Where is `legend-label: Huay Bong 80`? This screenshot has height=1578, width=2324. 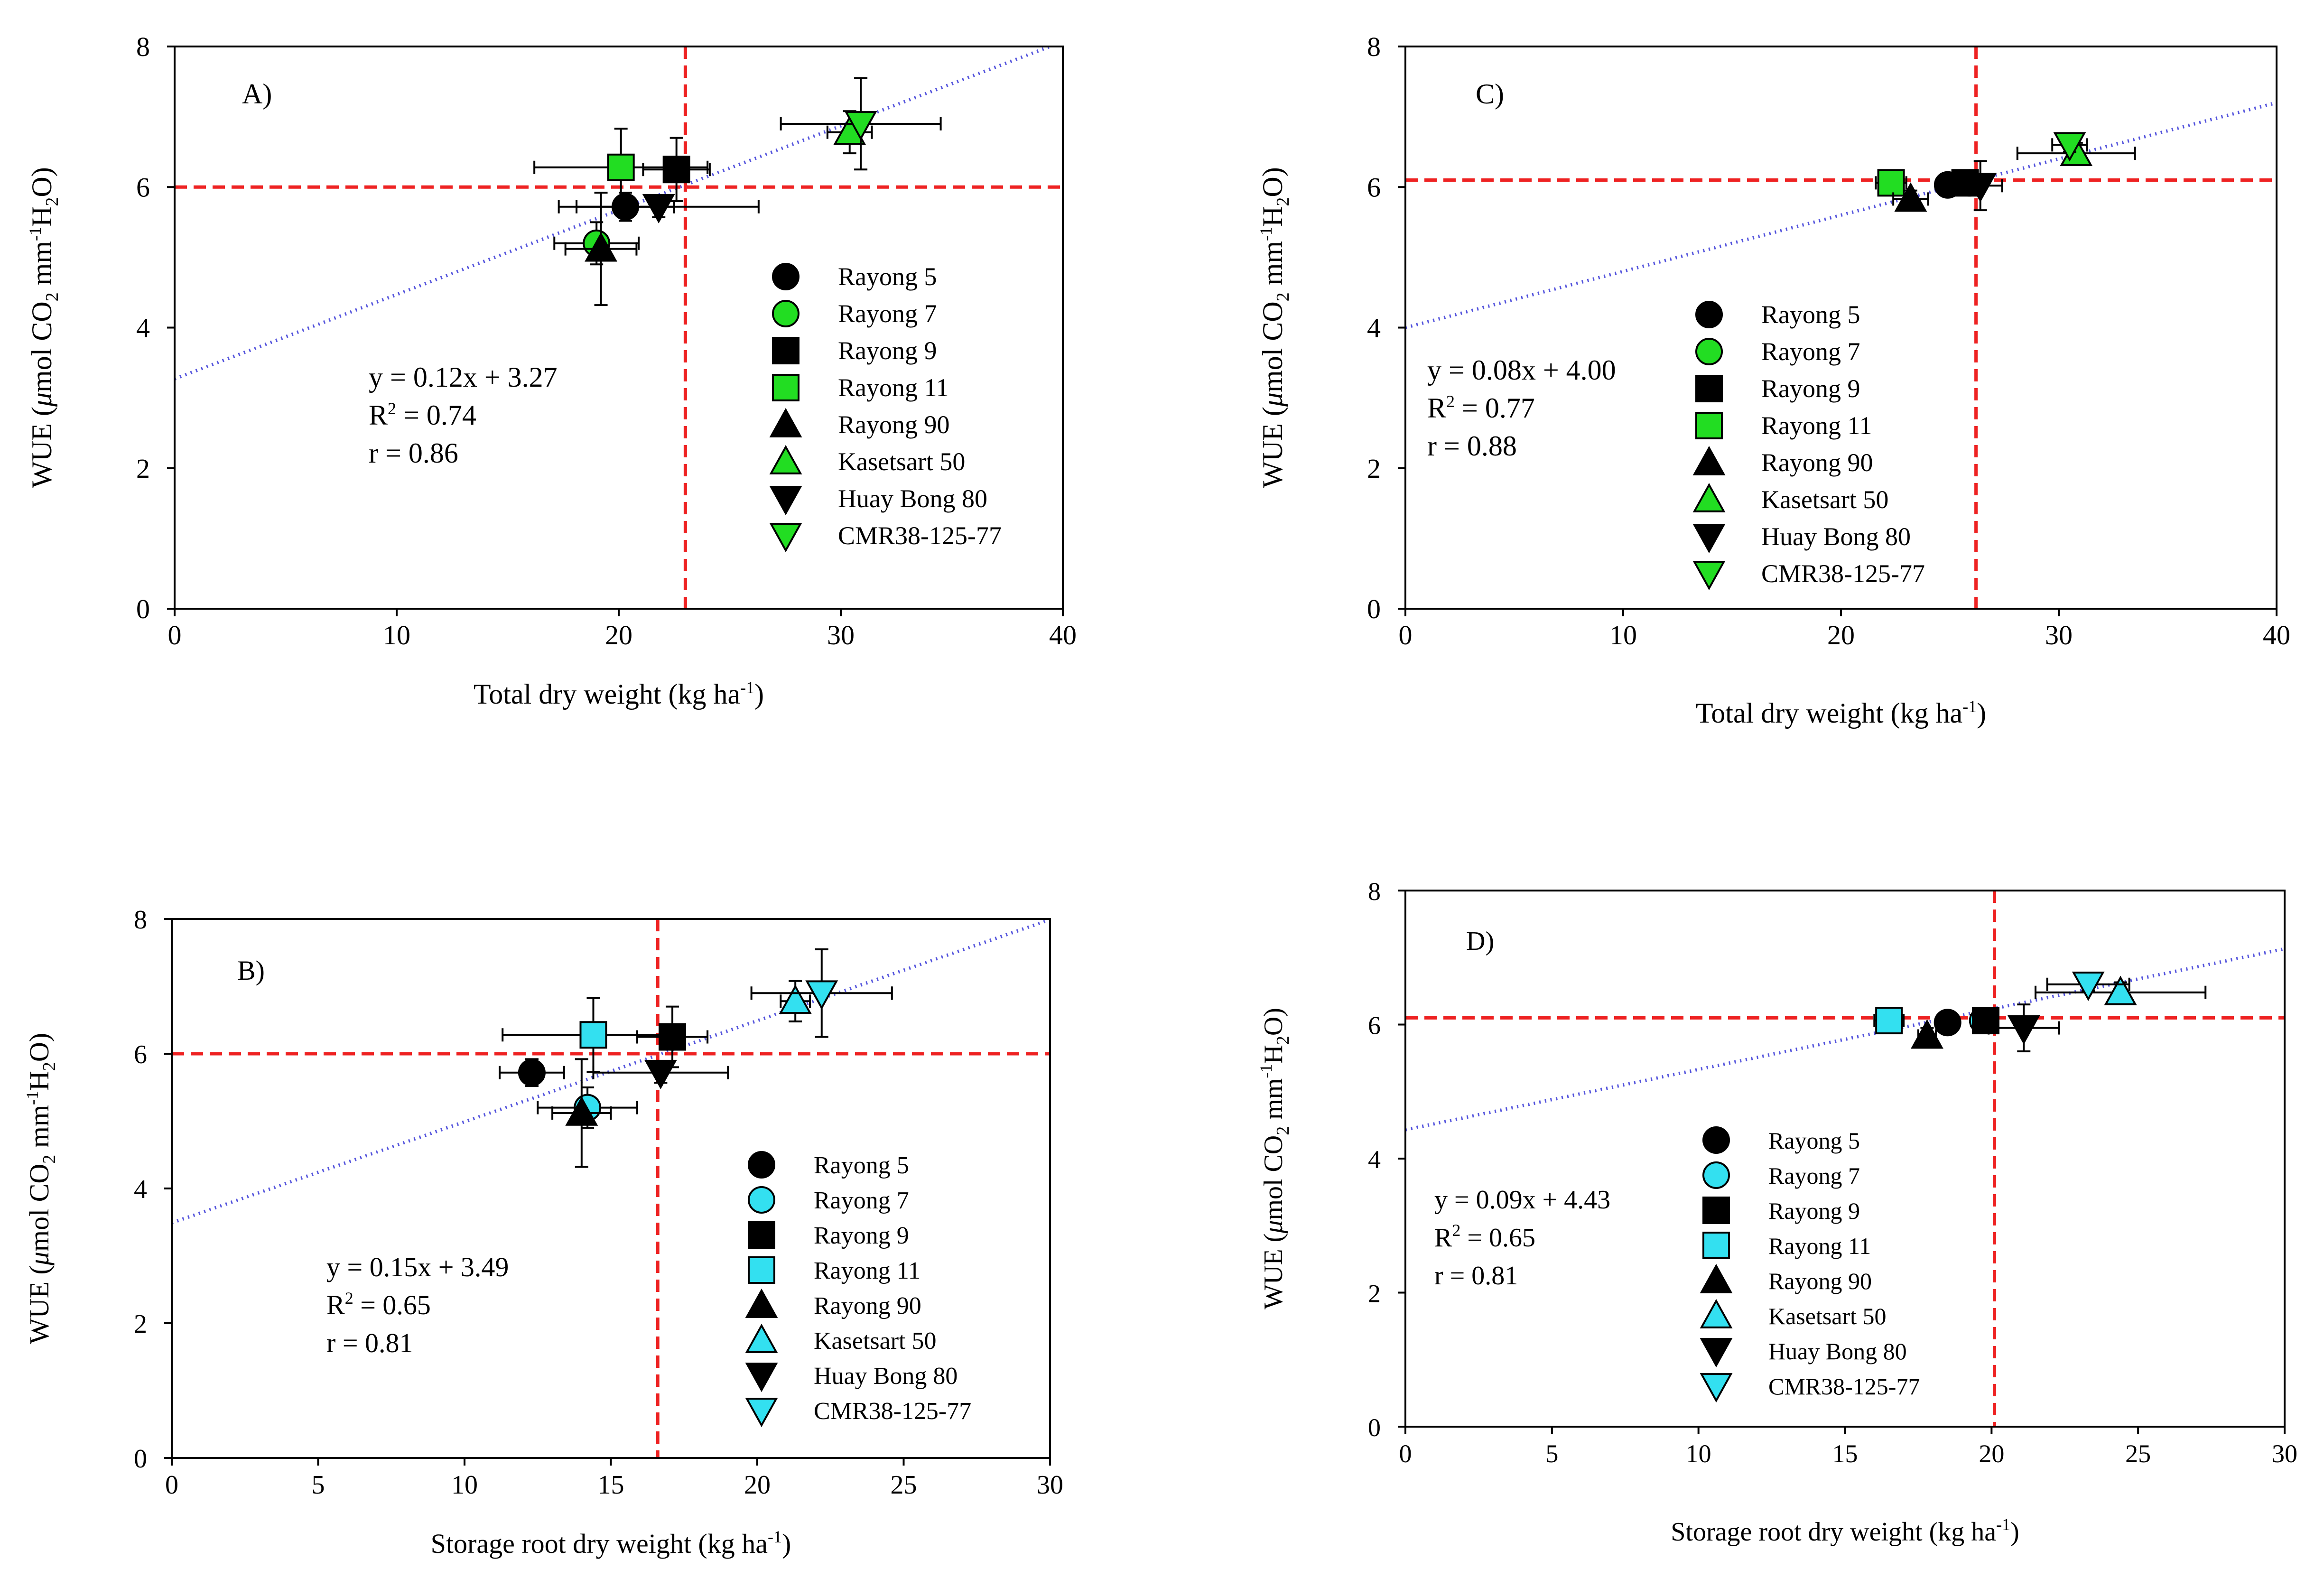 legend-label: Huay Bong 80 is located at coordinates (1836, 536).